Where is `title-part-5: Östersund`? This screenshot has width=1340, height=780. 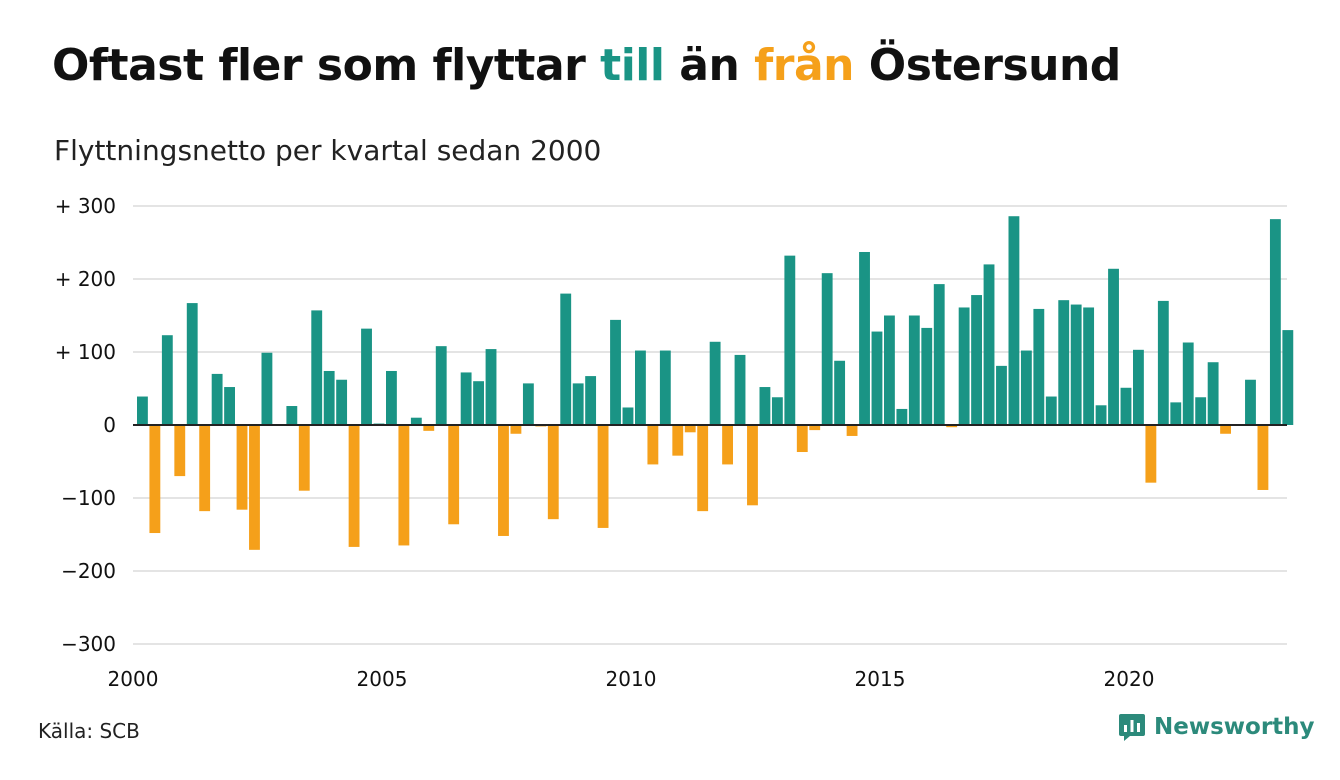 title-part-5: Östersund is located at coordinates (987, 65).